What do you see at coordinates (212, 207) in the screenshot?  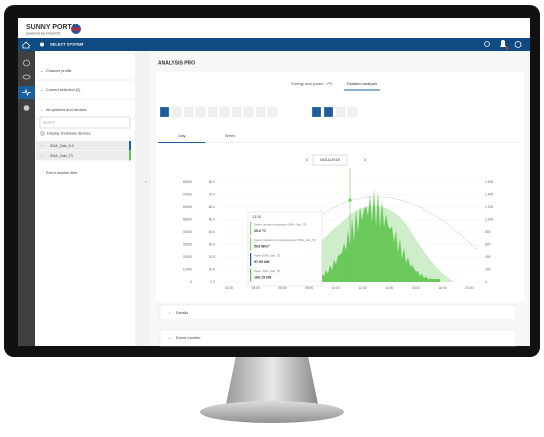 I see `y-label: 60.0` at bounding box center [212, 207].